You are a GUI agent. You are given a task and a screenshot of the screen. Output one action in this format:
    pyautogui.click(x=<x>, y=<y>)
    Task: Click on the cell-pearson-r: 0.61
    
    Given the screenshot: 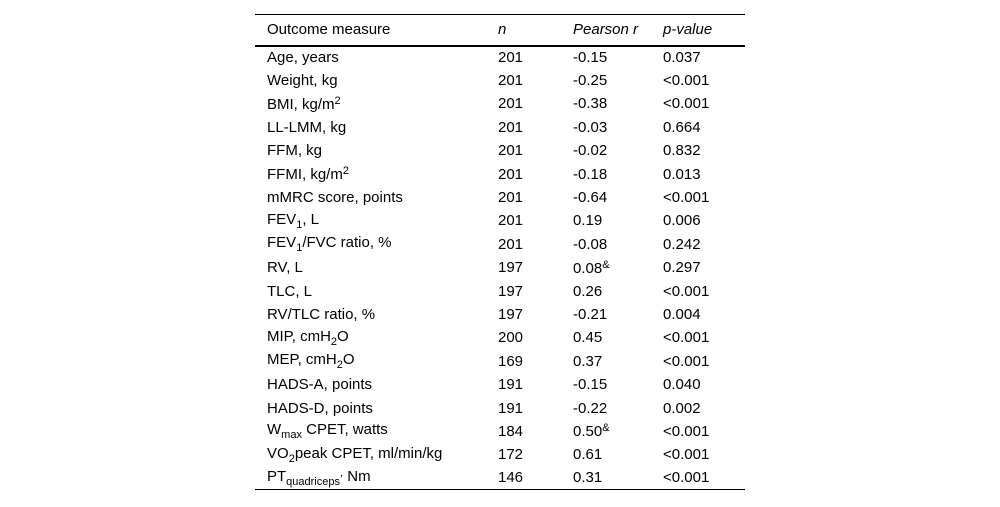 What is the action you would take?
    pyautogui.click(x=588, y=455)
    